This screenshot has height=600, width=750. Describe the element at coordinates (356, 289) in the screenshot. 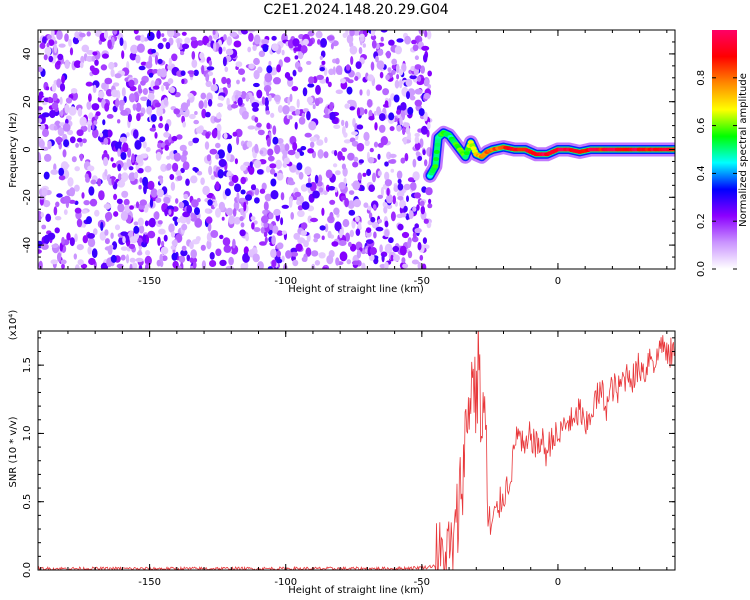

I see `spectrogram-xlabel: Height of straight line (km)` at that location.